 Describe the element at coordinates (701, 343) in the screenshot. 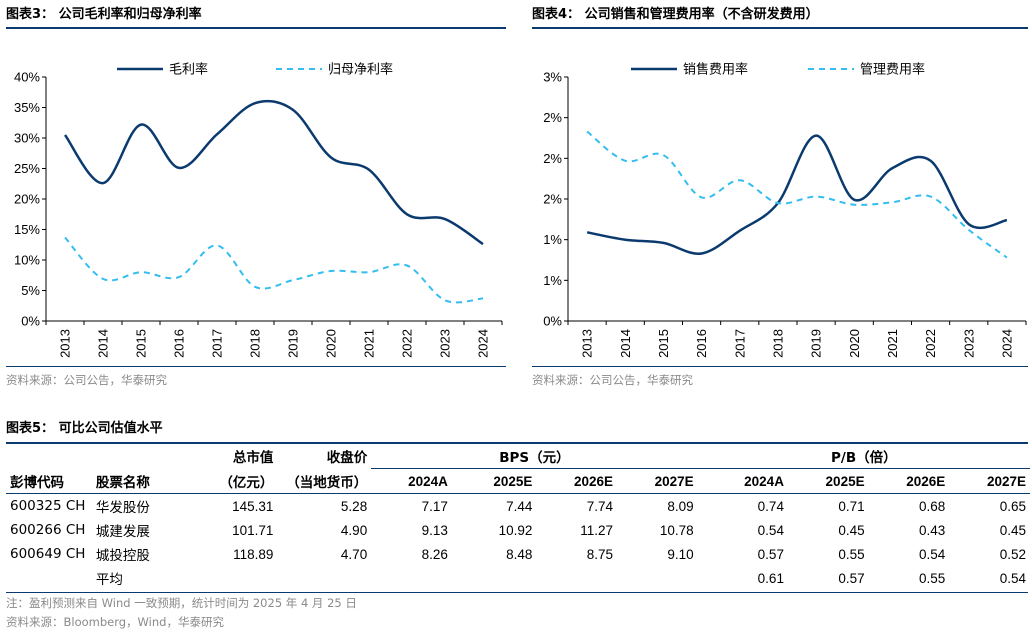

I see `c4-x-tick-label: 2016` at that location.